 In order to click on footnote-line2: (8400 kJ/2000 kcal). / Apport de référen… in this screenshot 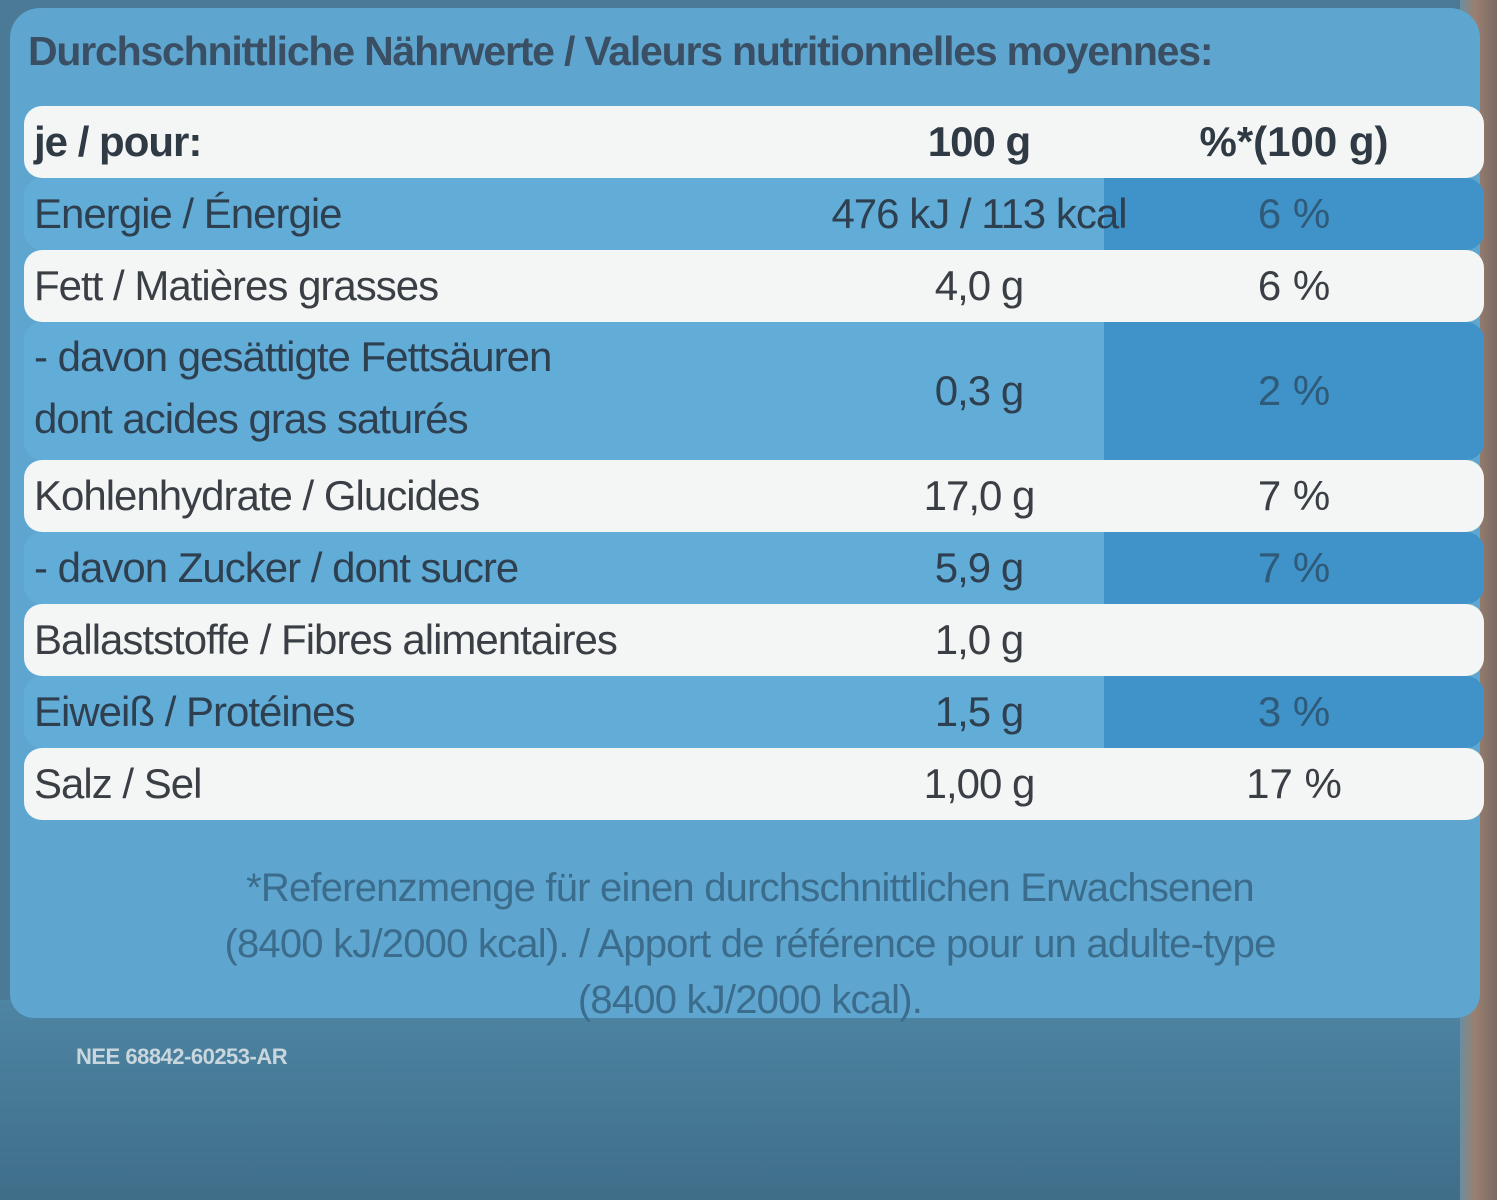, I will do `click(750, 944)`.